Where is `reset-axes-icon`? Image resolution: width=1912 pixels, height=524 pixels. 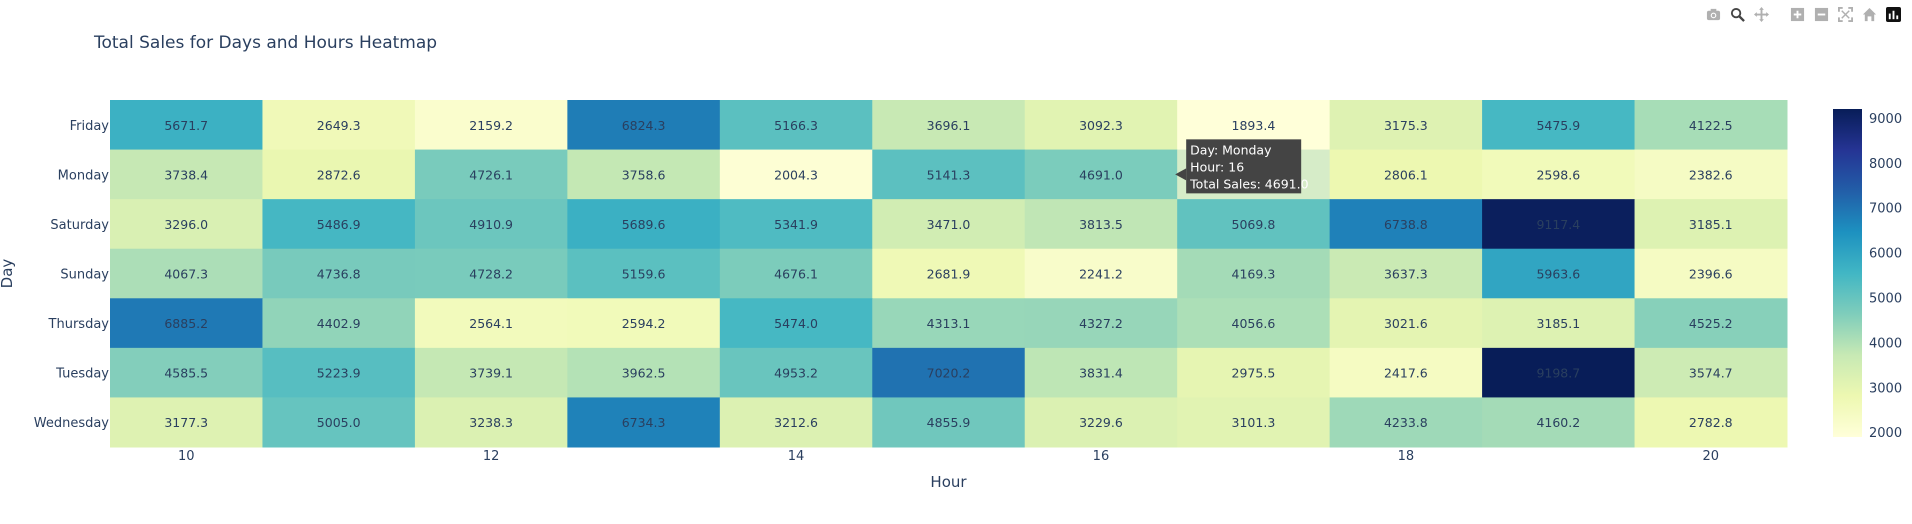
reset-axes-icon is located at coordinates (1869, 14).